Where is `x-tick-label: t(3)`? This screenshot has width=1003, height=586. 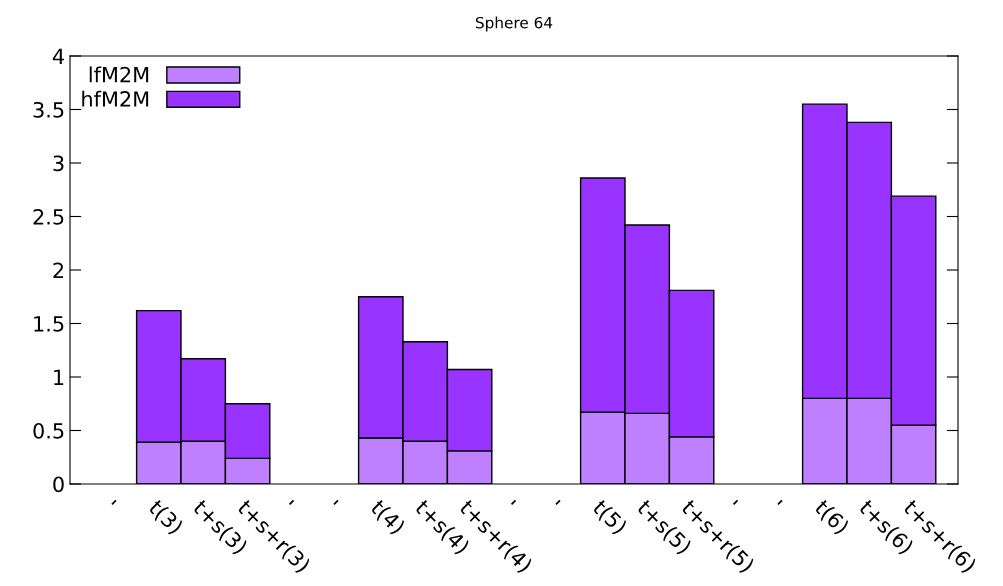 x-tick-label: t(3) is located at coordinates (165, 517).